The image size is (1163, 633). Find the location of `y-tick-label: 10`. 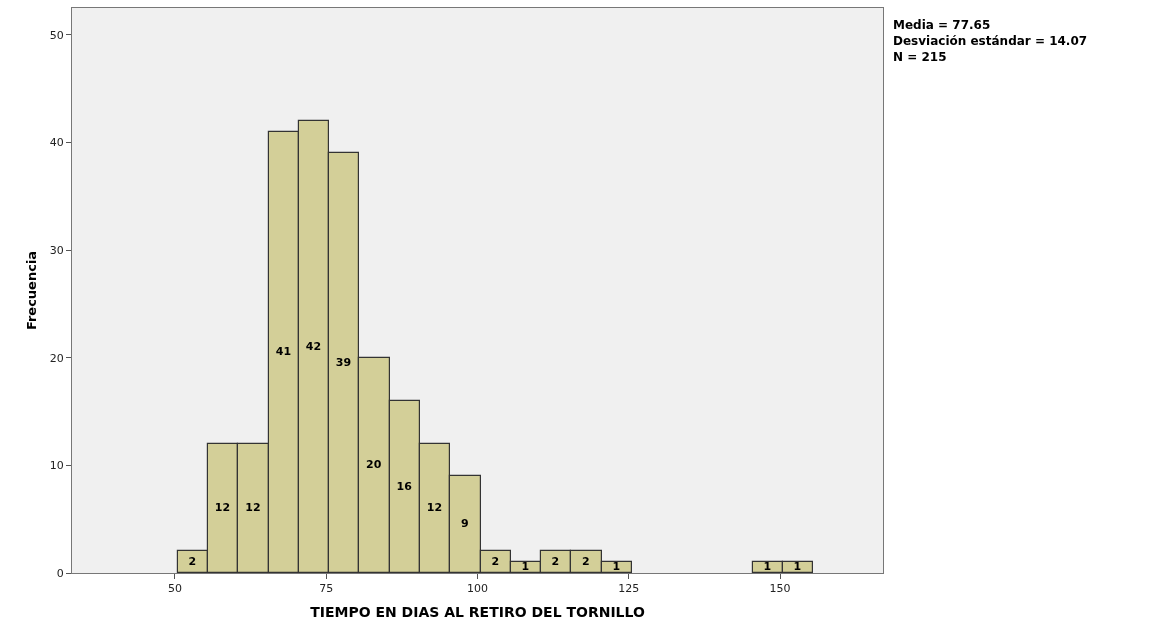

y-tick-label: 10 is located at coordinates (56, 466).